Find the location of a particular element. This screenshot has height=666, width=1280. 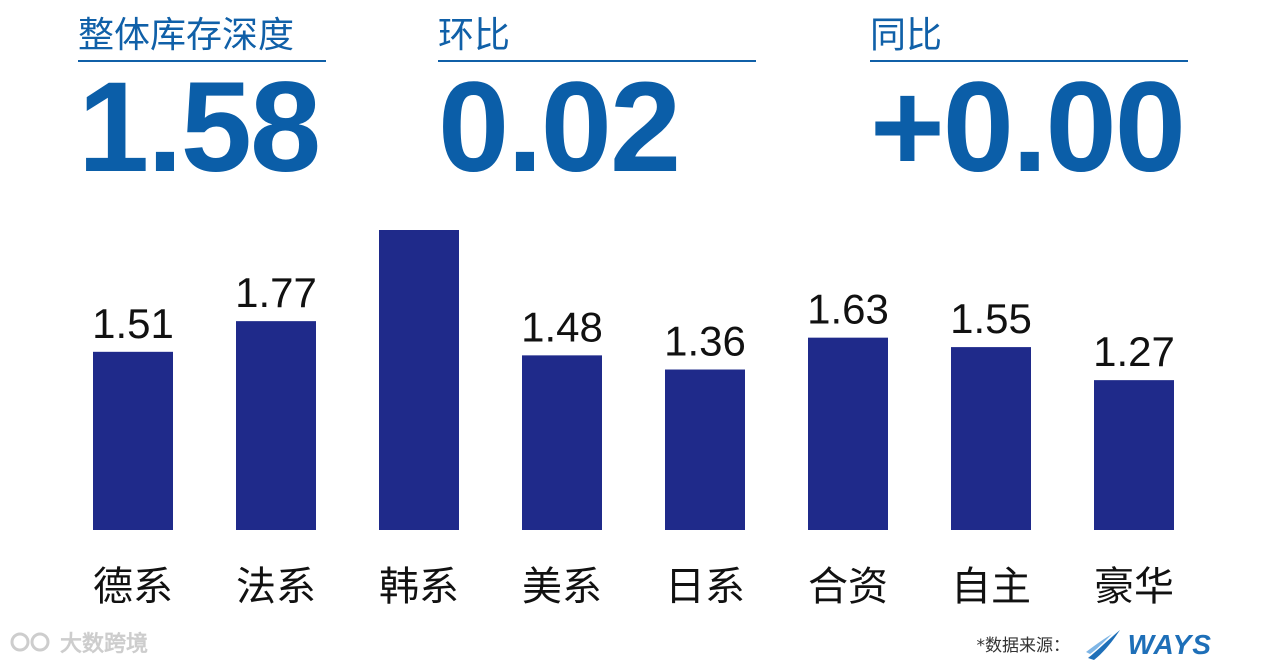

ways-logo: WAYS is located at coordinates (1148, 645).